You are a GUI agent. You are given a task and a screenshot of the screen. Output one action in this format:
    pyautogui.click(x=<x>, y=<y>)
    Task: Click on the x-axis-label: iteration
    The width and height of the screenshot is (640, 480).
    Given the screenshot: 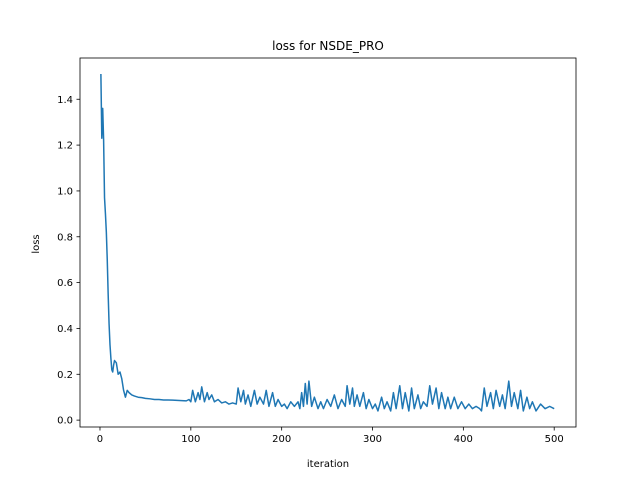 What is the action you would take?
    pyautogui.click(x=328, y=464)
    